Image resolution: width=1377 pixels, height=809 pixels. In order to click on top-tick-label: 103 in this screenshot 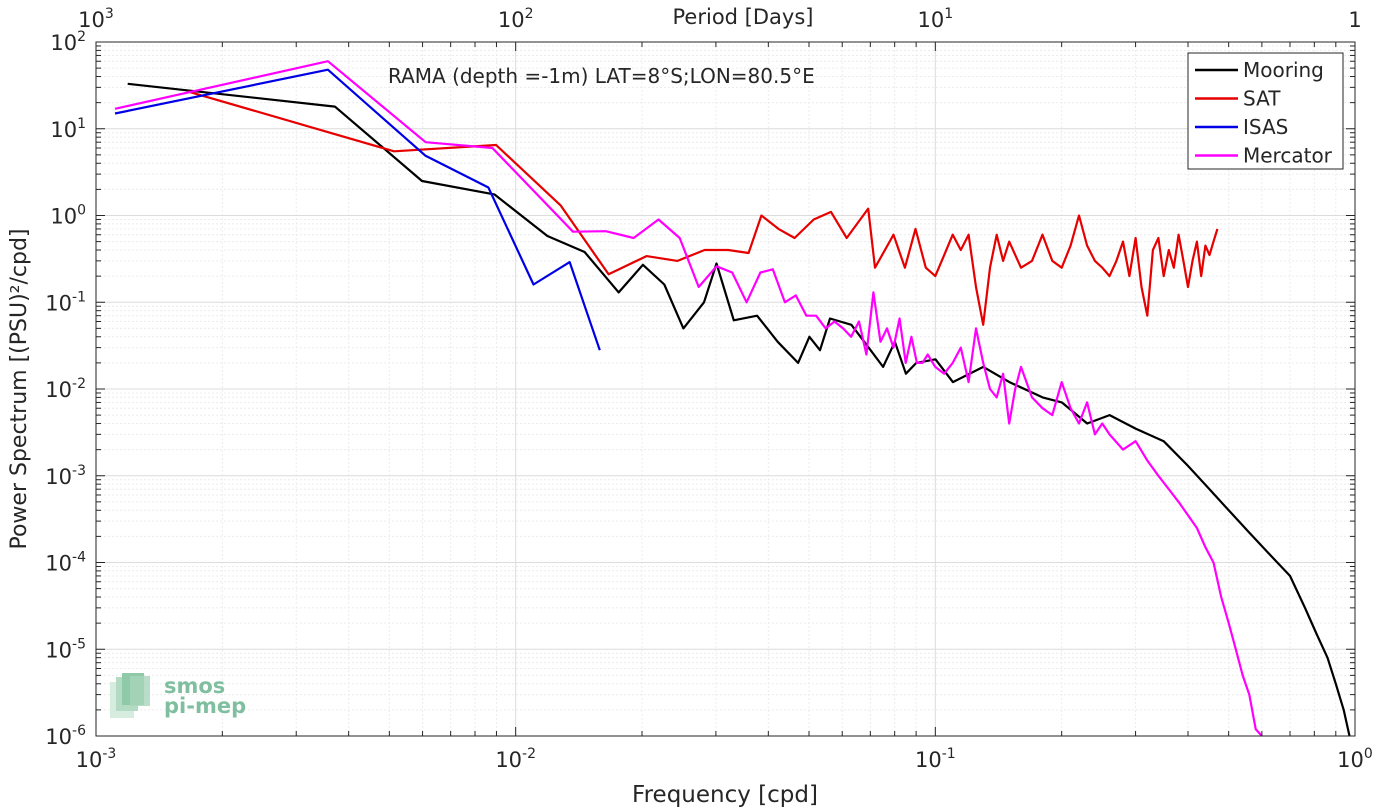, I will do `click(96, 19)`.